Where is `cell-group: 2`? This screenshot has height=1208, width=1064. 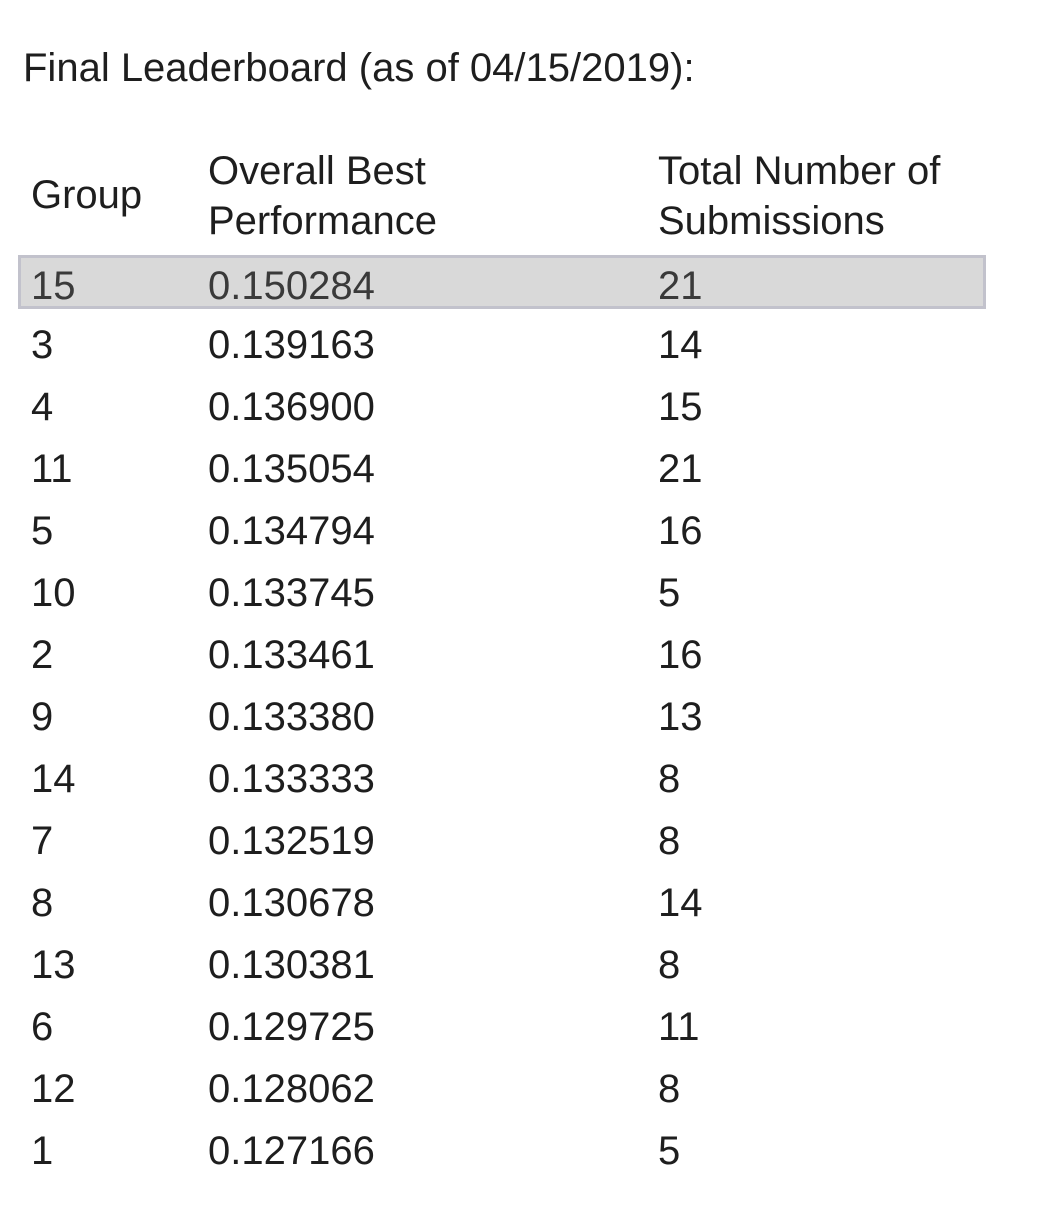 cell-group: 2 is located at coordinates (42, 655).